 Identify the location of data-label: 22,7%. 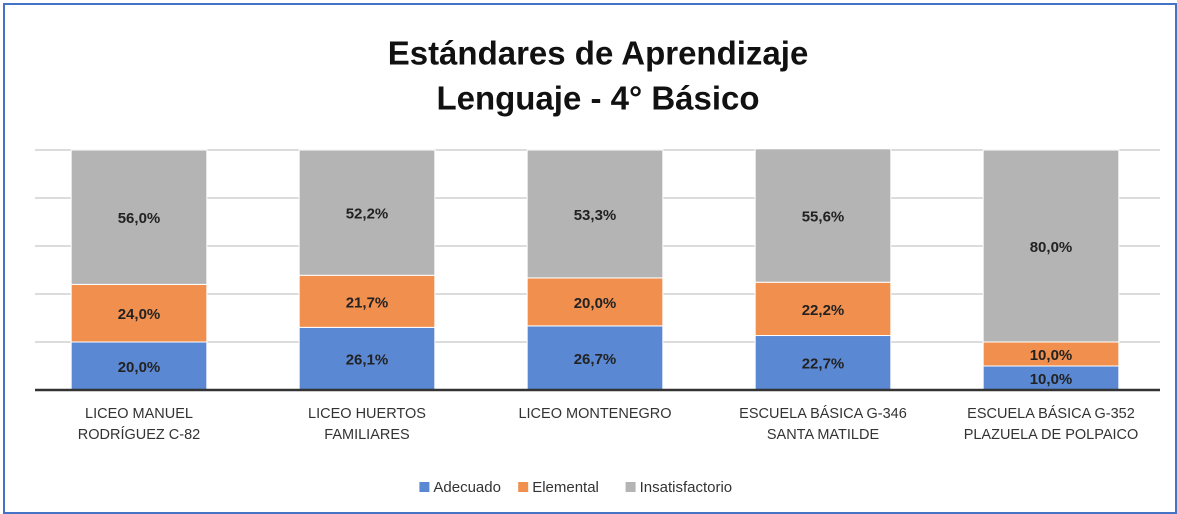
(823, 364).